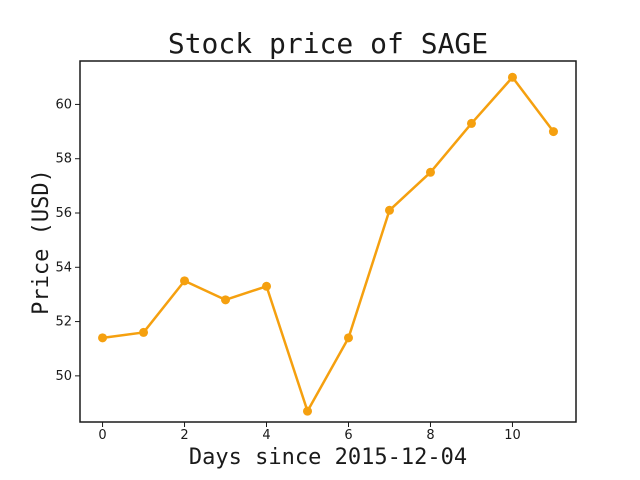 The height and width of the screenshot is (480, 640). What do you see at coordinates (328, 43) in the screenshot?
I see `chart-title: Stock price of SAGE` at bounding box center [328, 43].